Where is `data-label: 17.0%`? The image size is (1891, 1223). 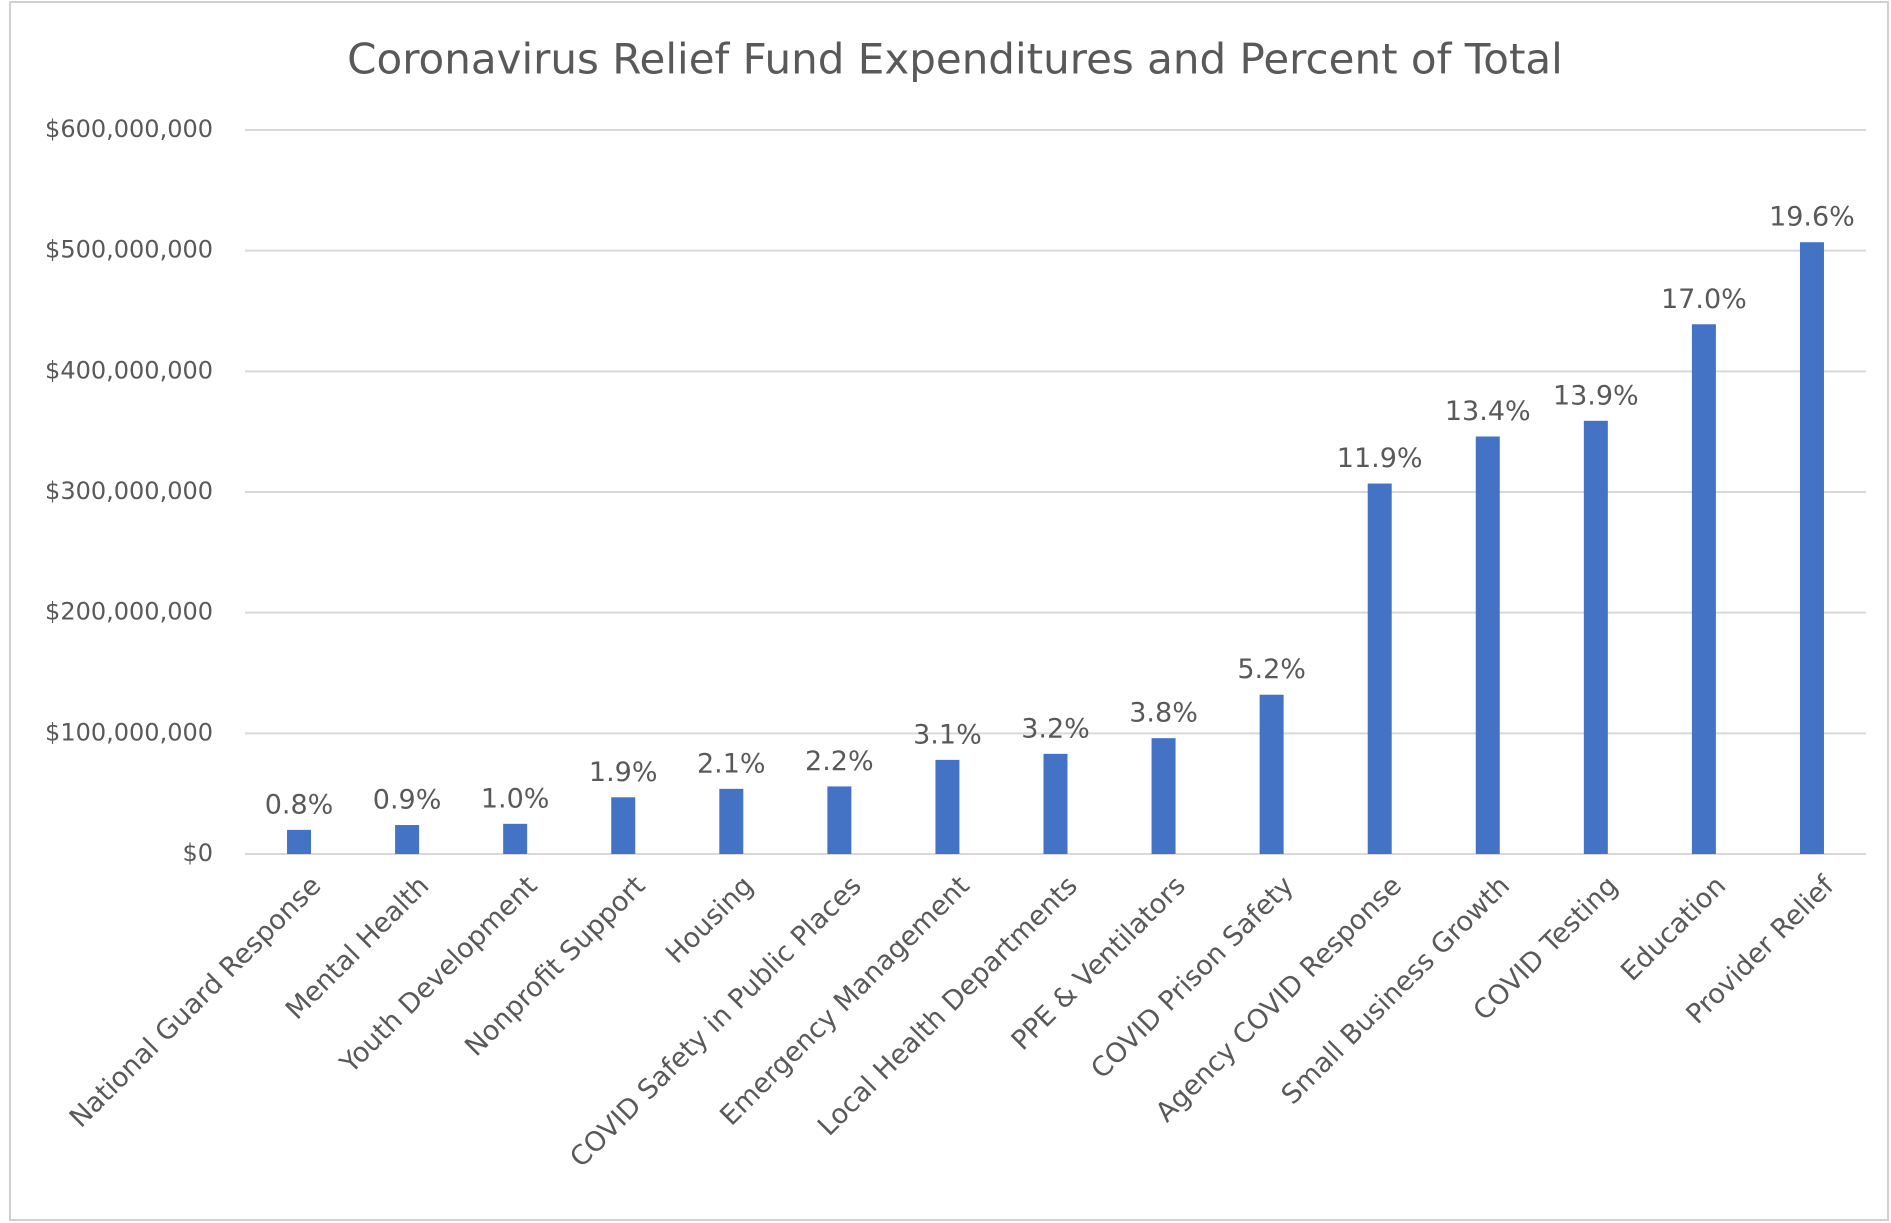
data-label: 17.0% is located at coordinates (1704, 299).